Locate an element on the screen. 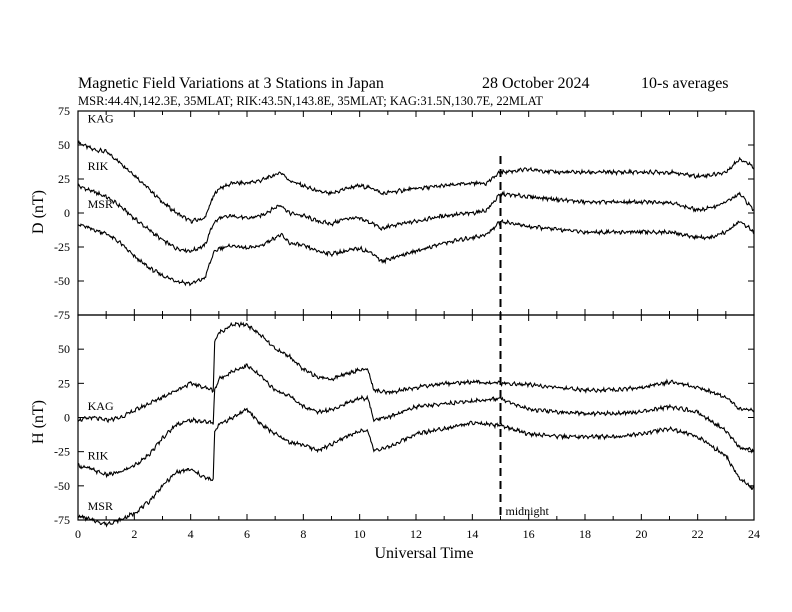  y-axis-label-d: D (nT) is located at coordinates (38, 212).